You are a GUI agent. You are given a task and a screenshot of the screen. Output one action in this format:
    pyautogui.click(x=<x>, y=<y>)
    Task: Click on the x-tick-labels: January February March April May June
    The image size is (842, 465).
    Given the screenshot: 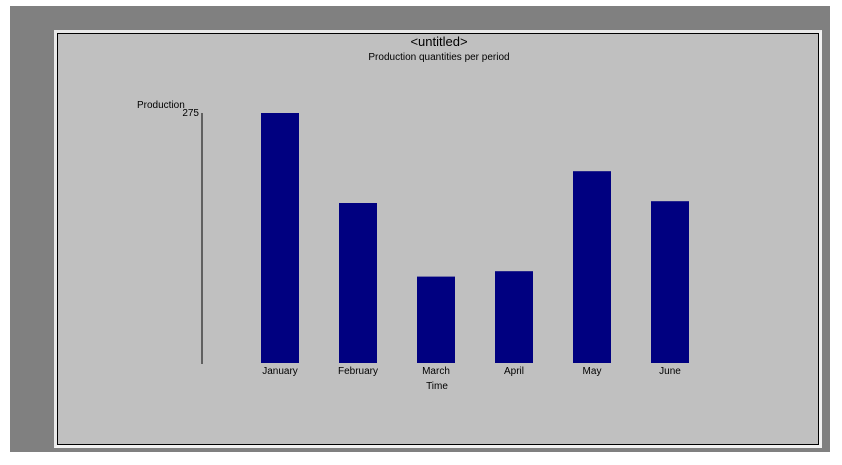 What is the action you would take?
    pyautogui.click(x=471, y=371)
    